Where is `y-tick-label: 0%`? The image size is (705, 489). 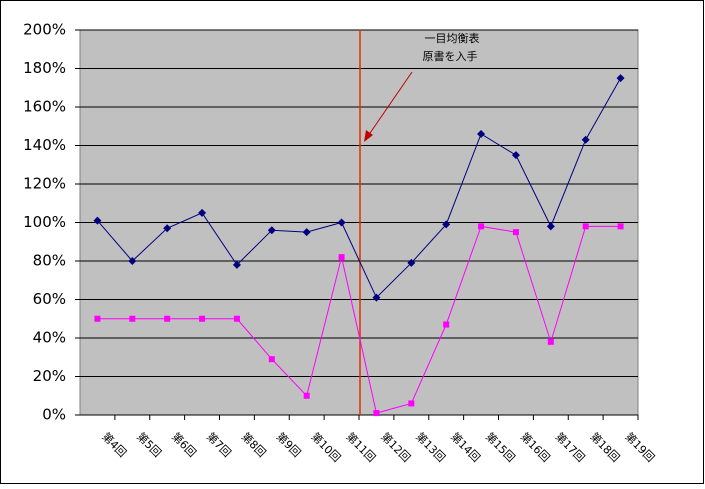 y-tick-label: 0% is located at coordinates (54, 415).